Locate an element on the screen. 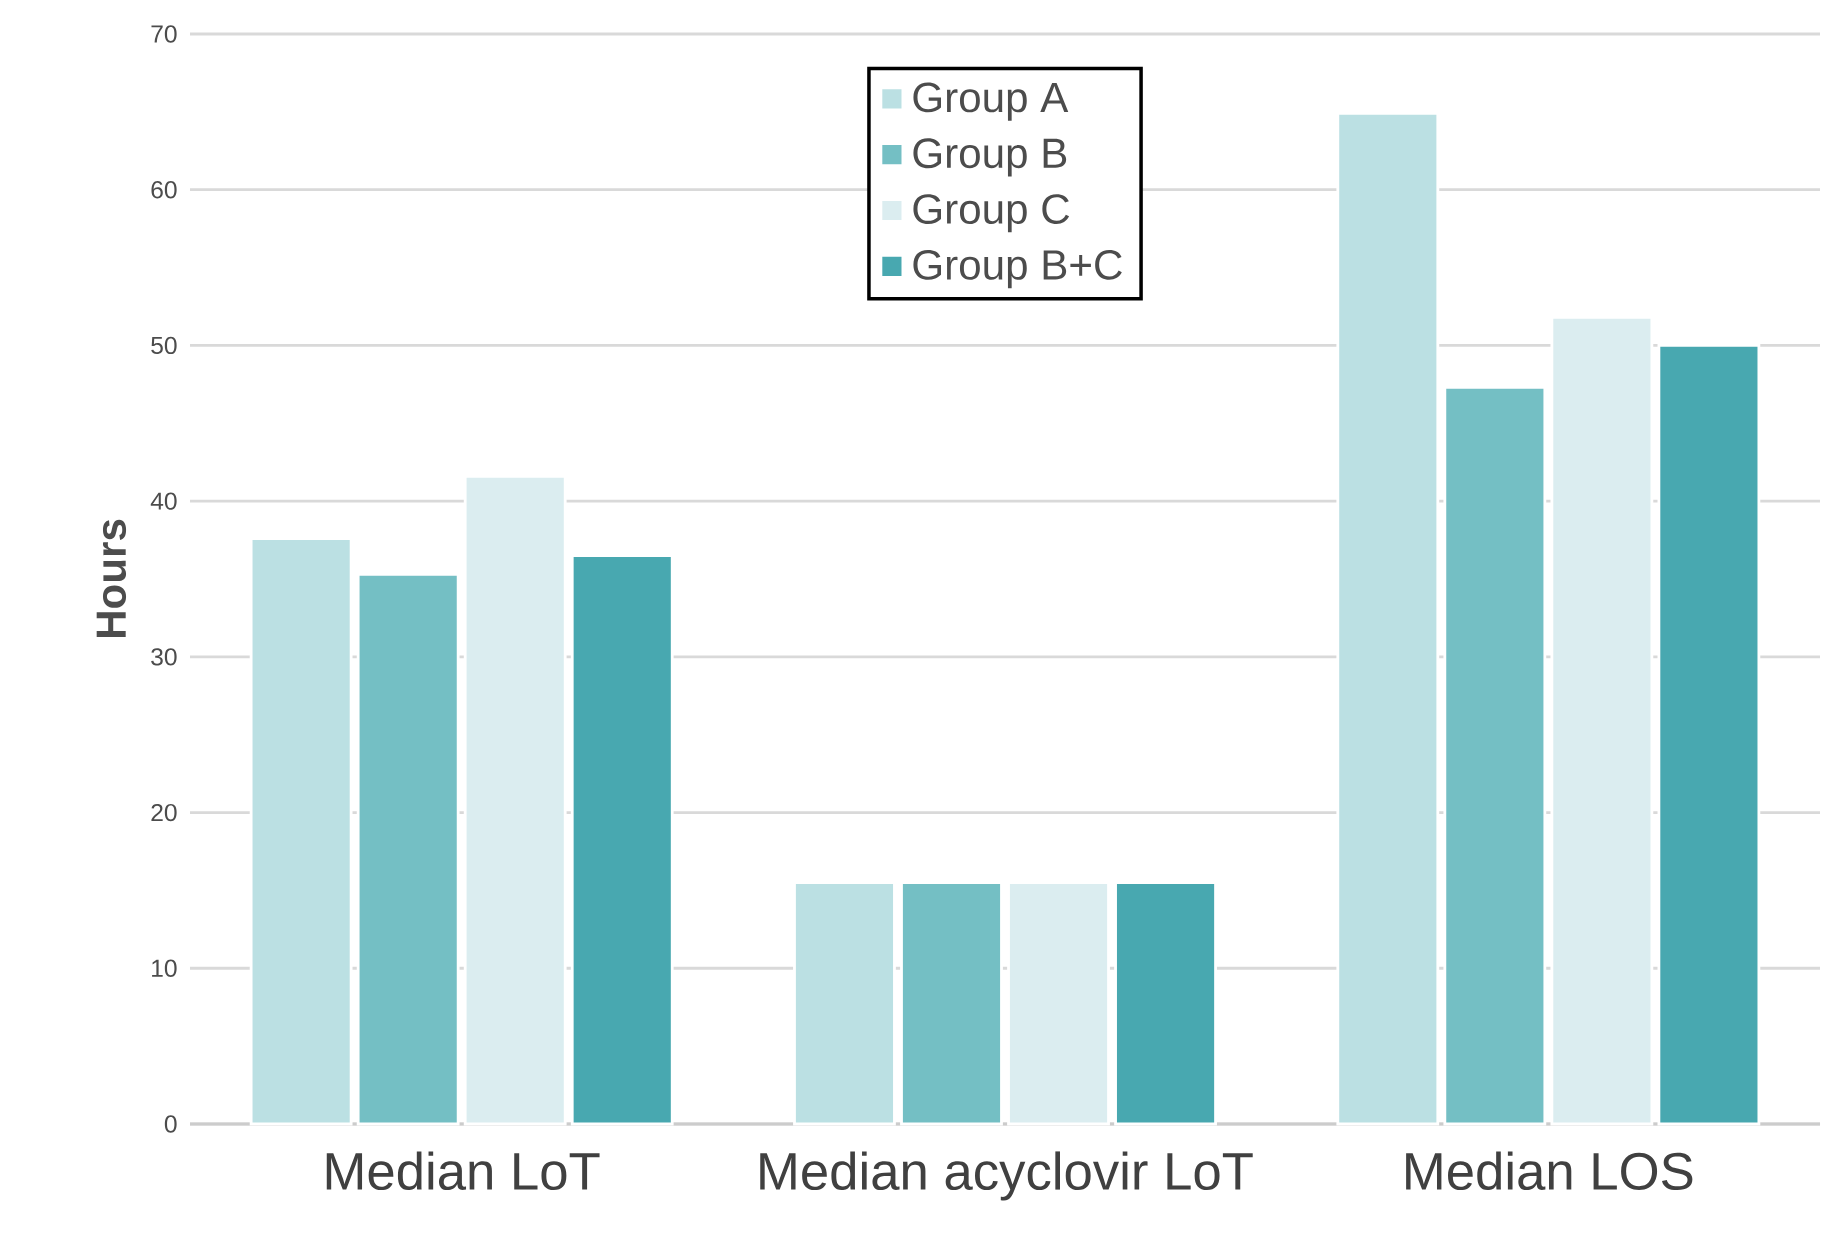  y-tick-label: 60 is located at coordinates (164, 190).